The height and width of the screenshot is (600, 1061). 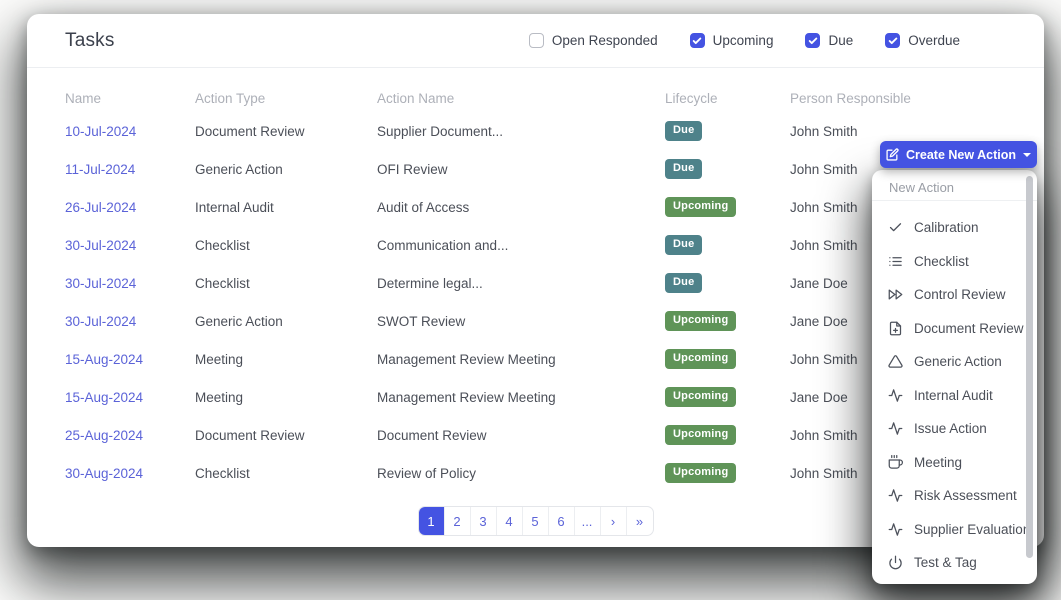 What do you see at coordinates (230, 98) in the screenshot?
I see `column-header-action-type: Action Type` at bounding box center [230, 98].